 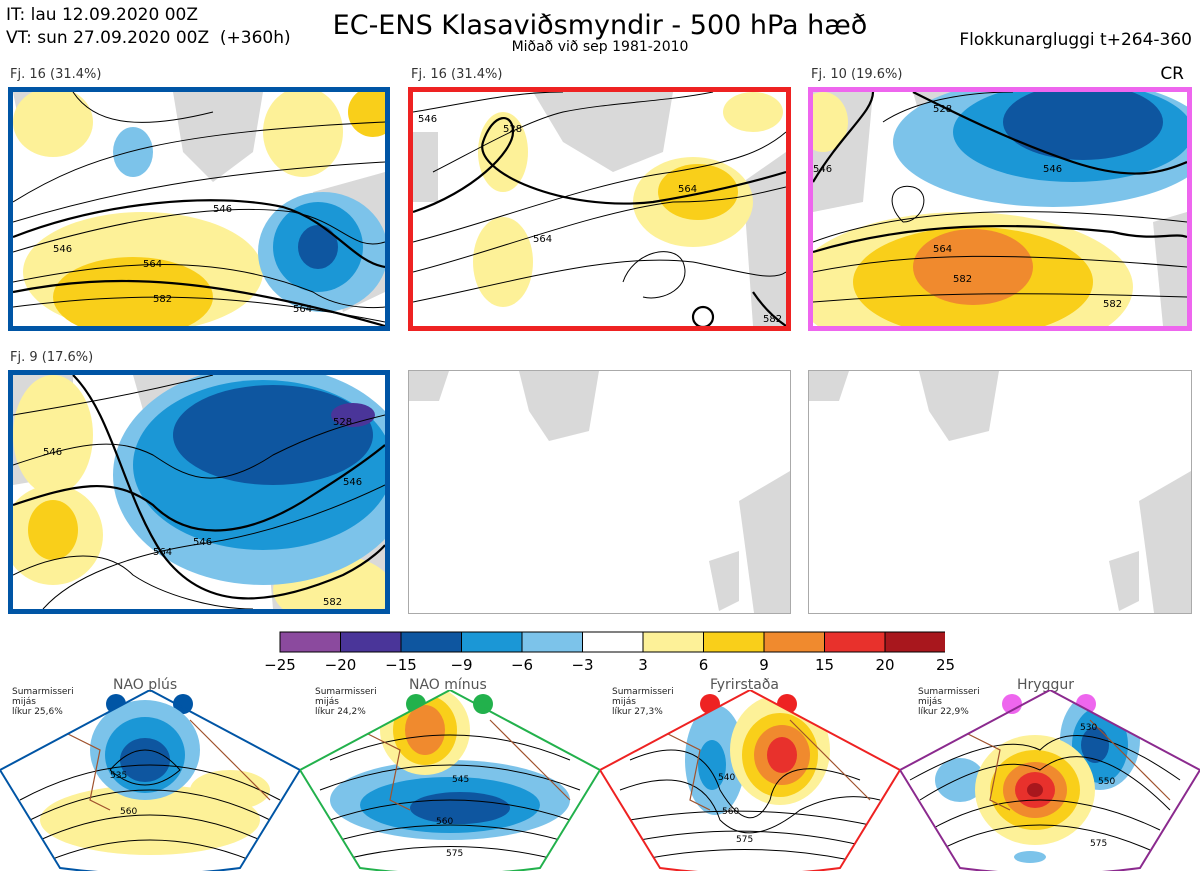 I want to click on colorbar-tick: −15, so click(x=401, y=665).